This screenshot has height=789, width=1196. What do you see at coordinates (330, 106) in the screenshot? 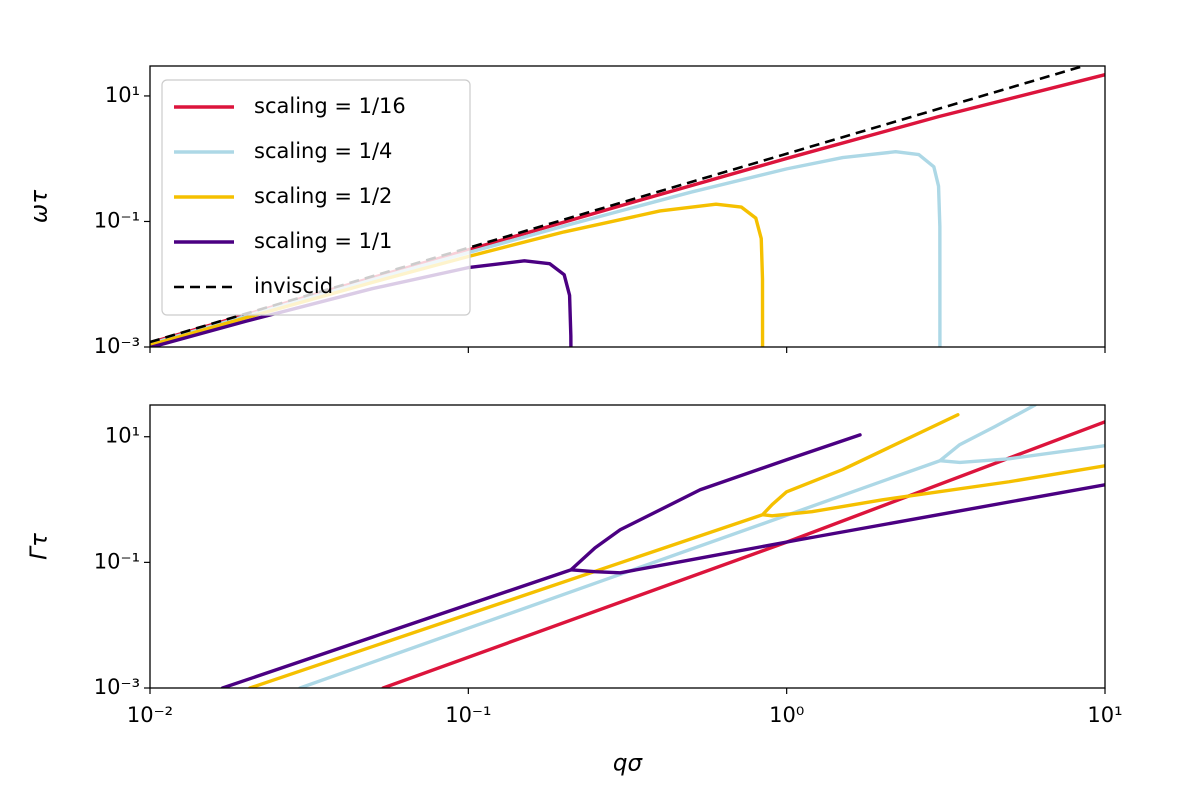
I see `legend-label: scaling = 1/16` at bounding box center [330, 106].